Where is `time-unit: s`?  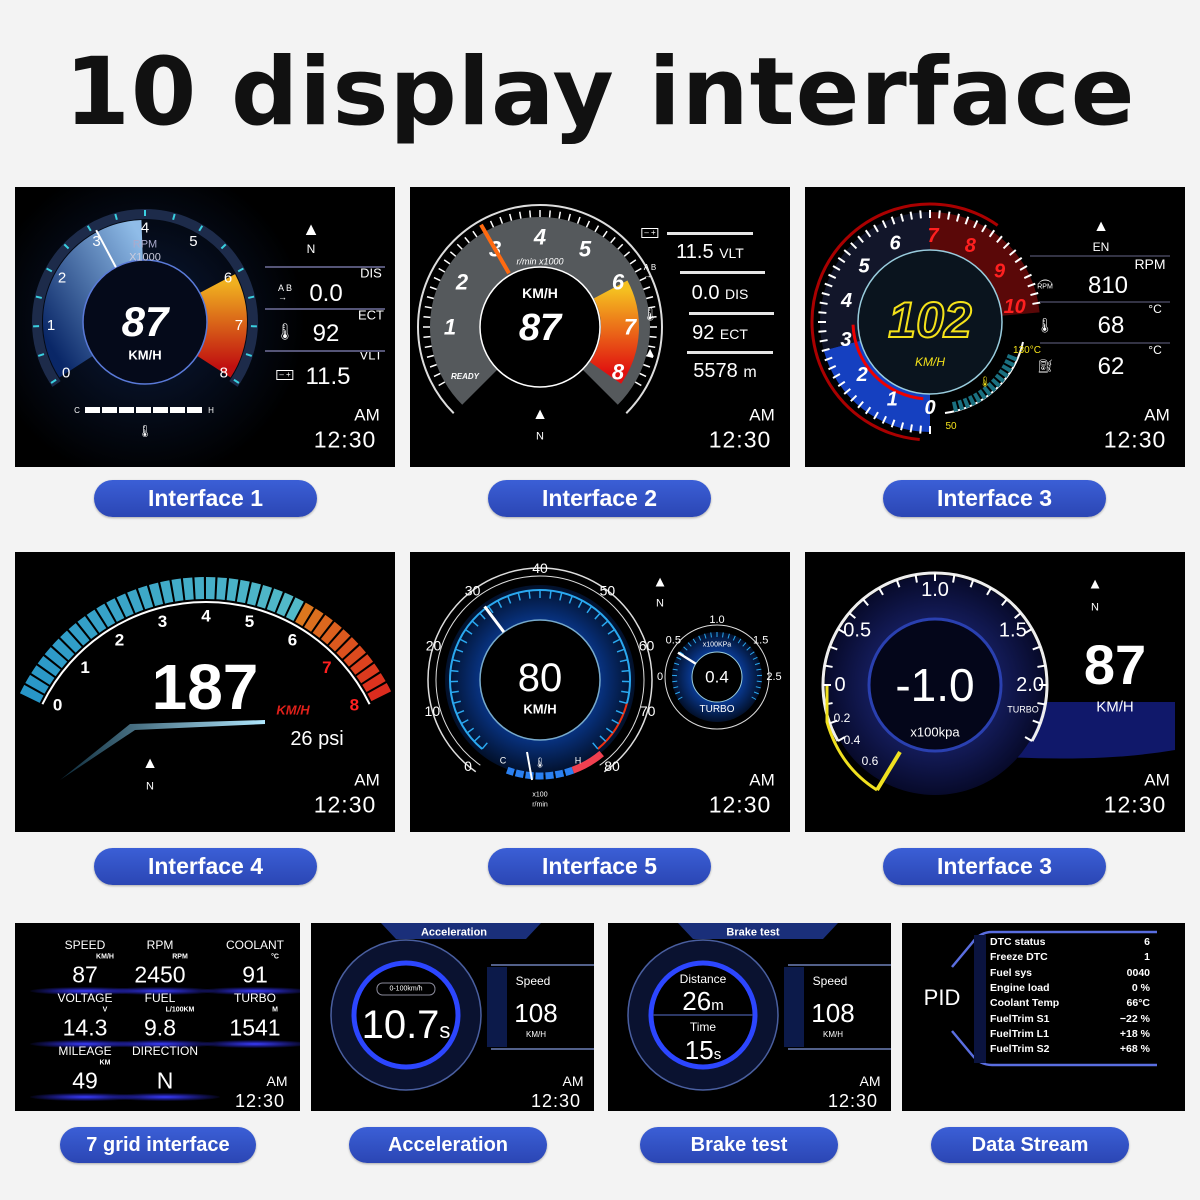
time-unit: s is located at coordinates (717, 1054).